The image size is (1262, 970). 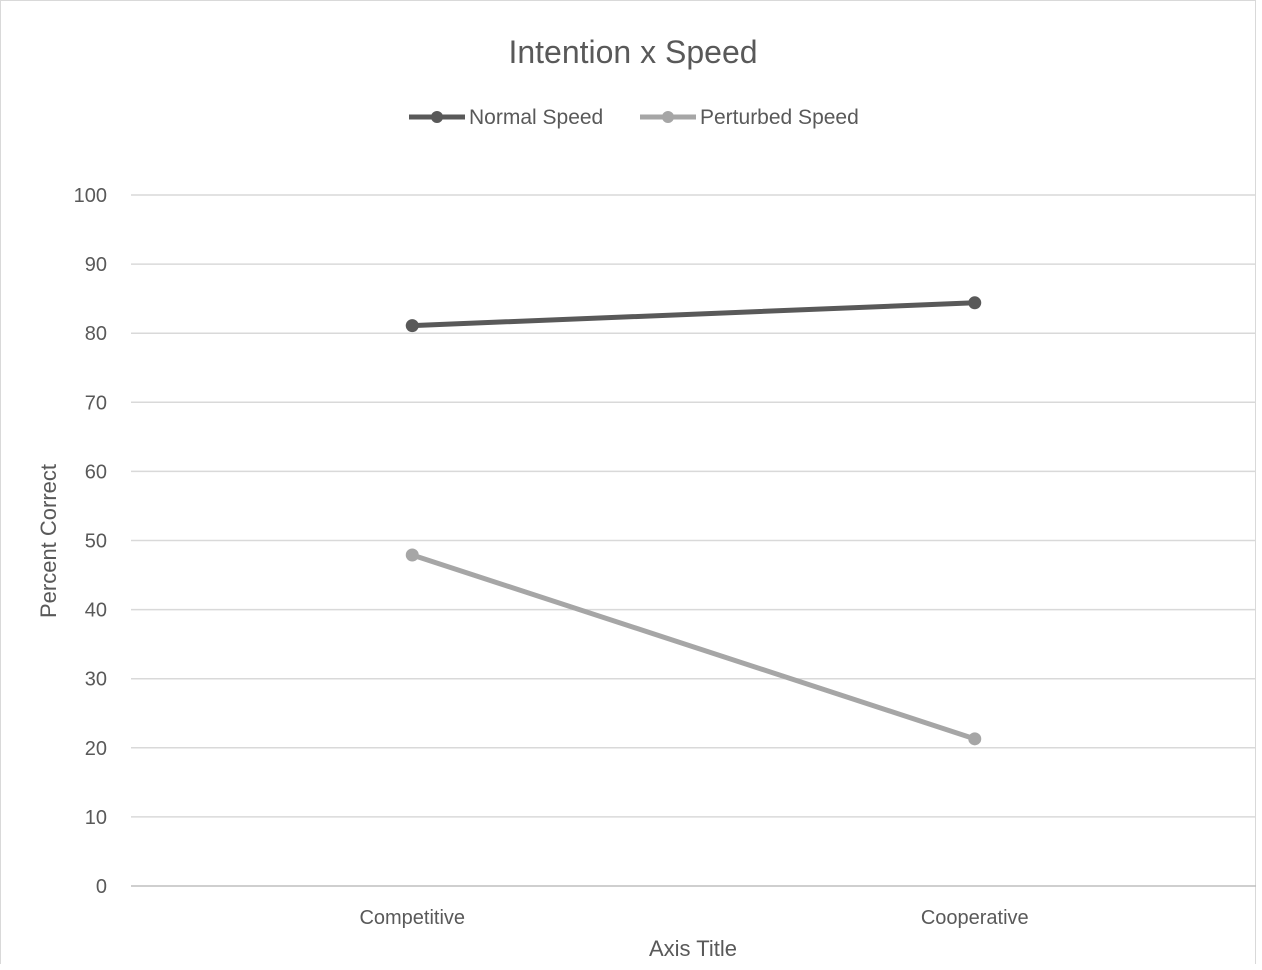 I want to click on legend-label-perturbed-speed: Perturbed Speed, so click(x=779, y=117).